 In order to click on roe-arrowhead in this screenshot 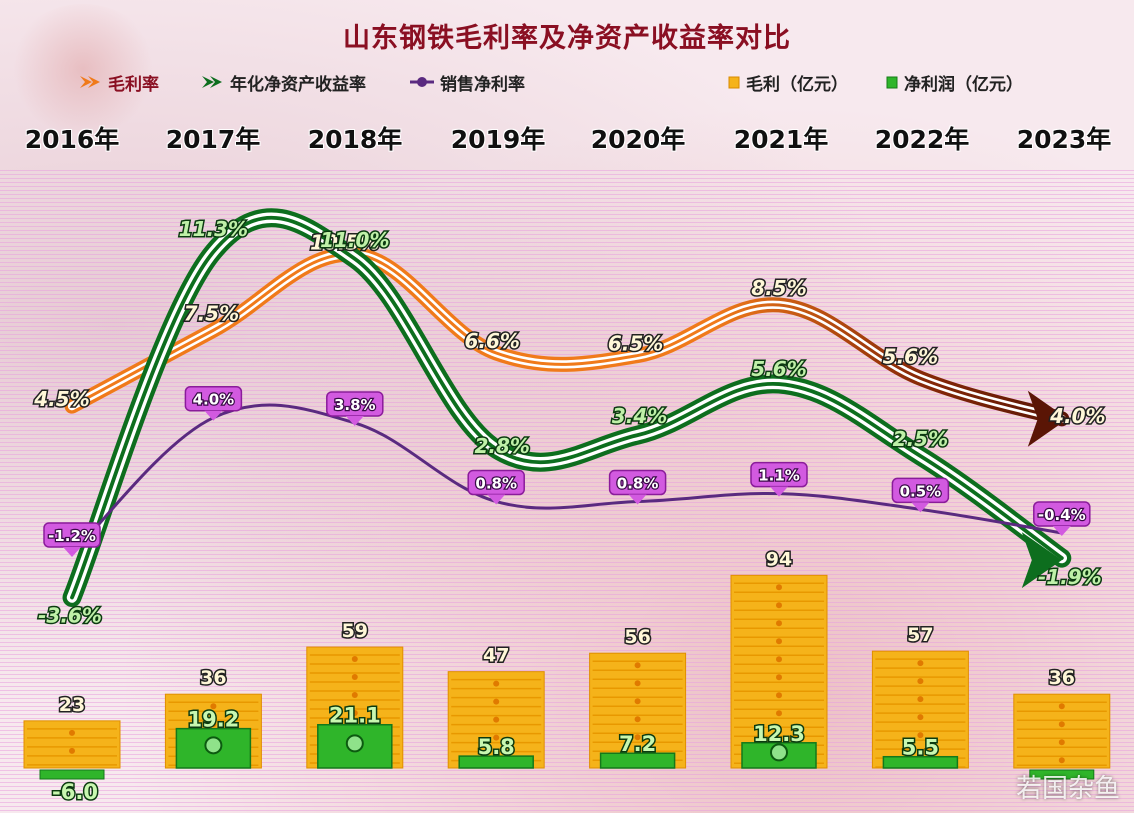, I will do `click(1041, 560)`.